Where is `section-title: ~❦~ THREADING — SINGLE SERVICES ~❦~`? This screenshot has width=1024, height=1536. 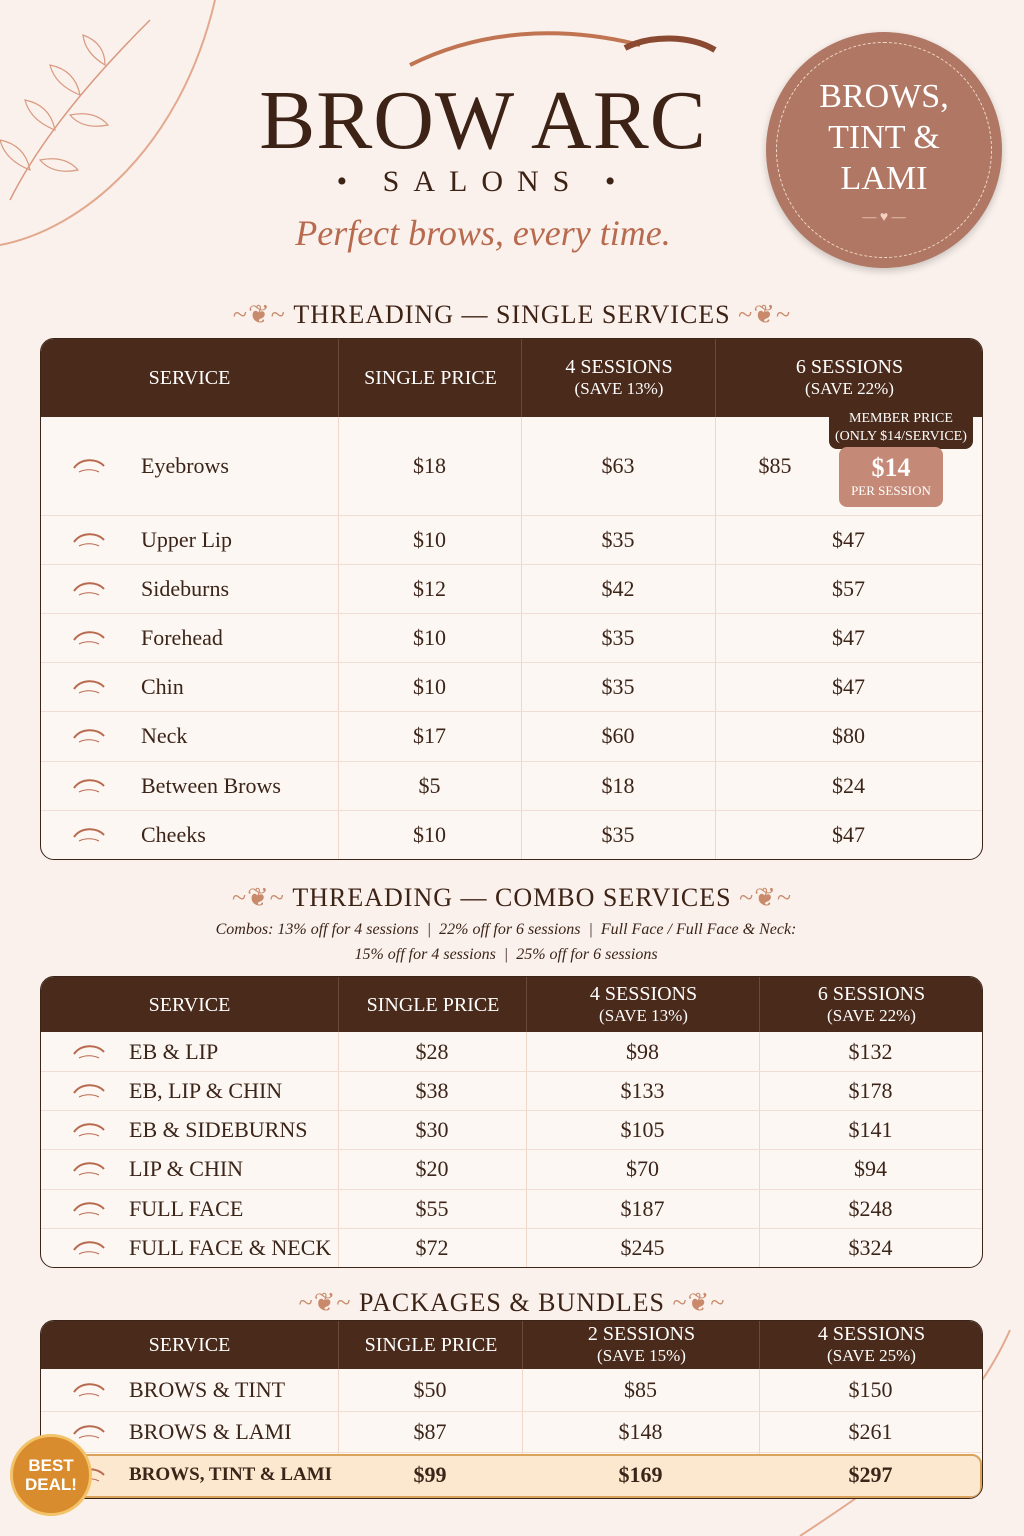 section-title: ~❦~ THREADING — SINGLE SERVICES ~❦~ is located at coordinates (512, 314).